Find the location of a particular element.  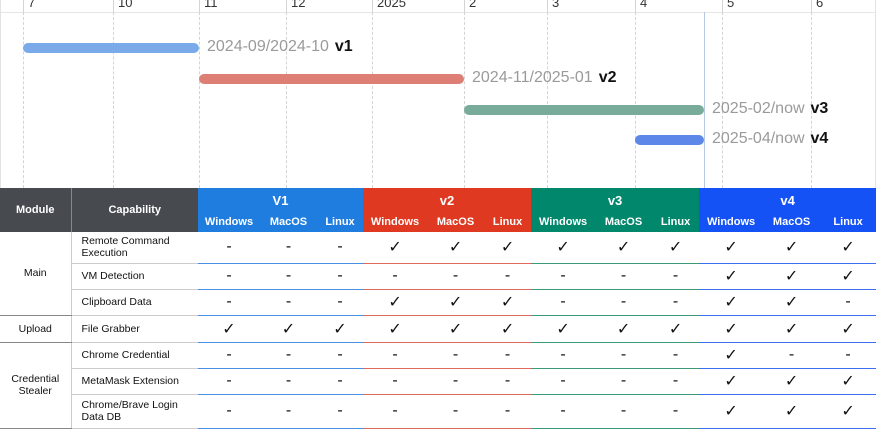

version-bar-v1 is located at coordinates (111, 48).